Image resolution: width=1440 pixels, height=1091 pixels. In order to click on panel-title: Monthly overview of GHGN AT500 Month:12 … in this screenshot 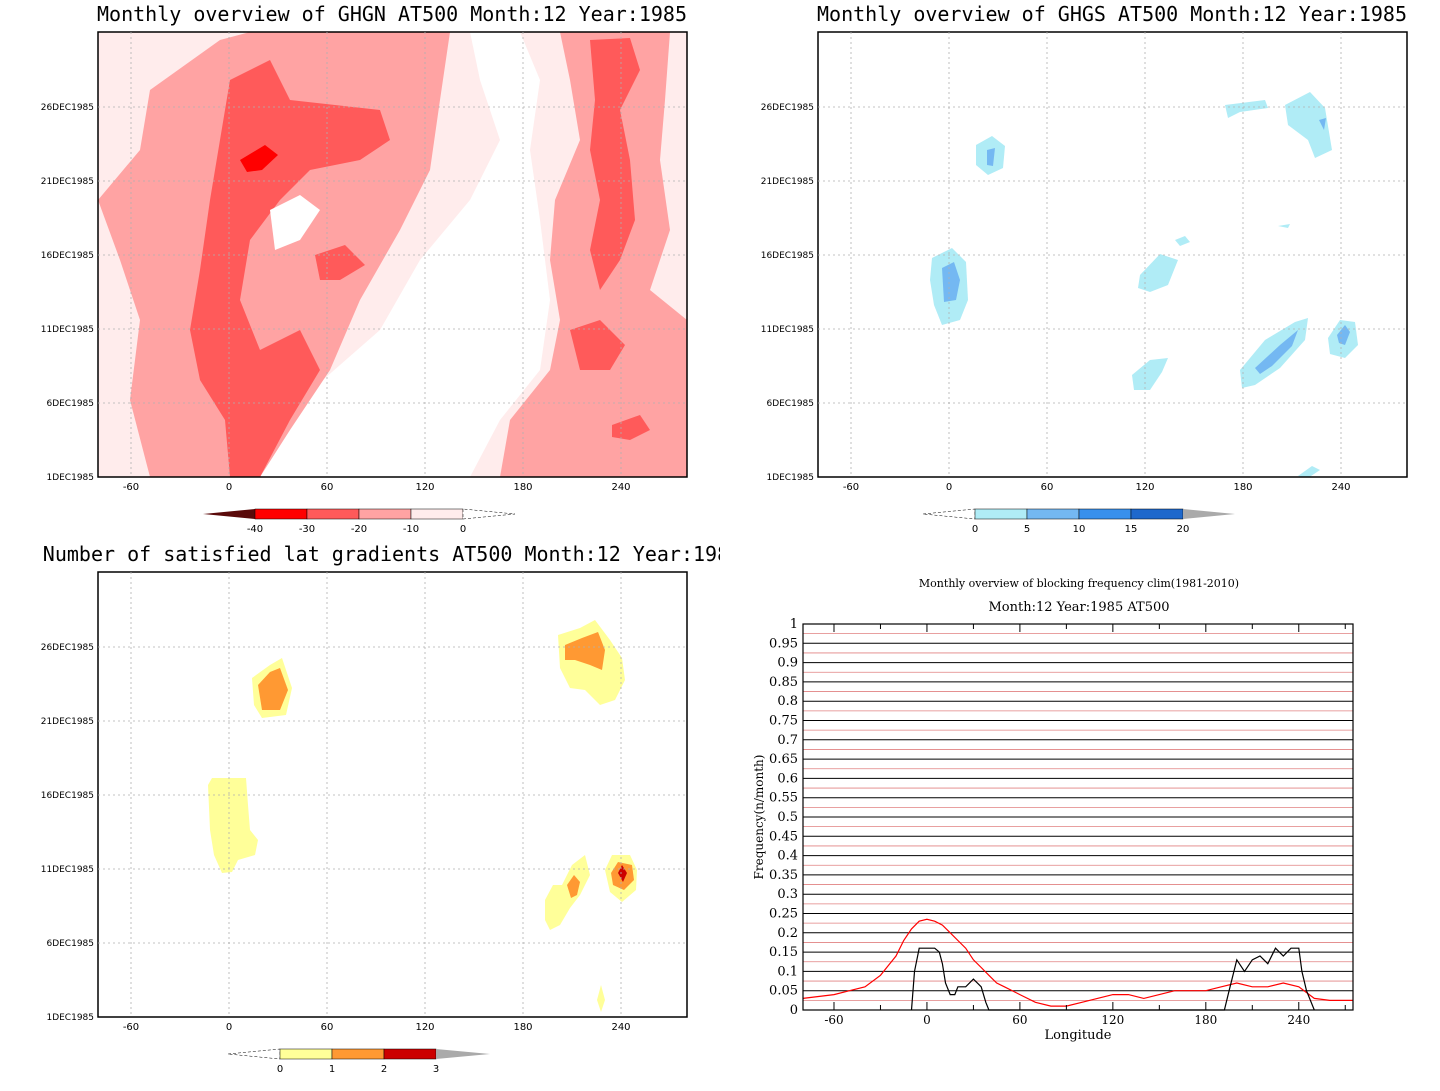, I will do `click(392, 14)`.